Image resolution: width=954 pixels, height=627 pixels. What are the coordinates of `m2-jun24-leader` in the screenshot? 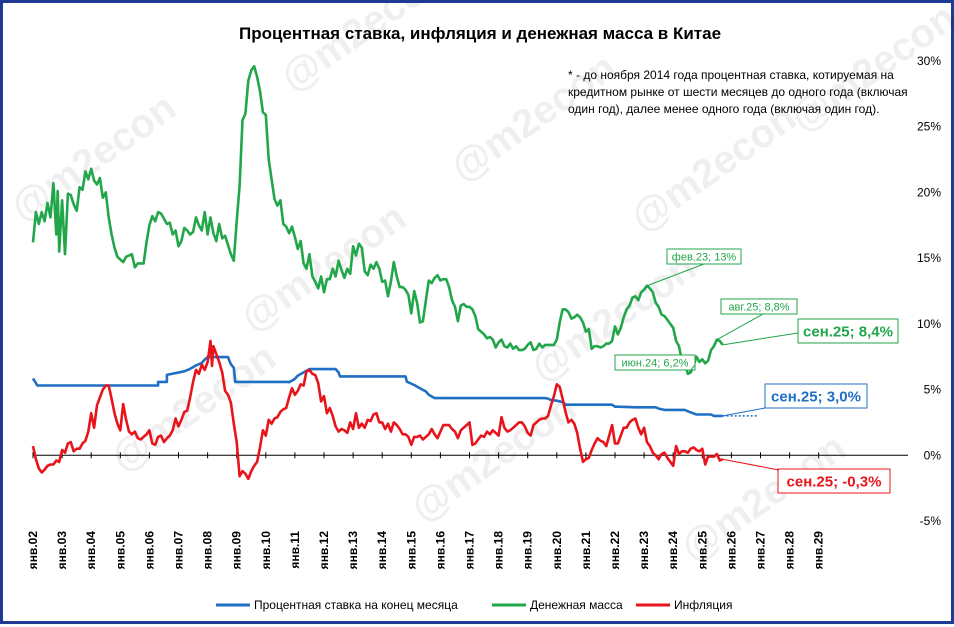 It's located at (691, 369).